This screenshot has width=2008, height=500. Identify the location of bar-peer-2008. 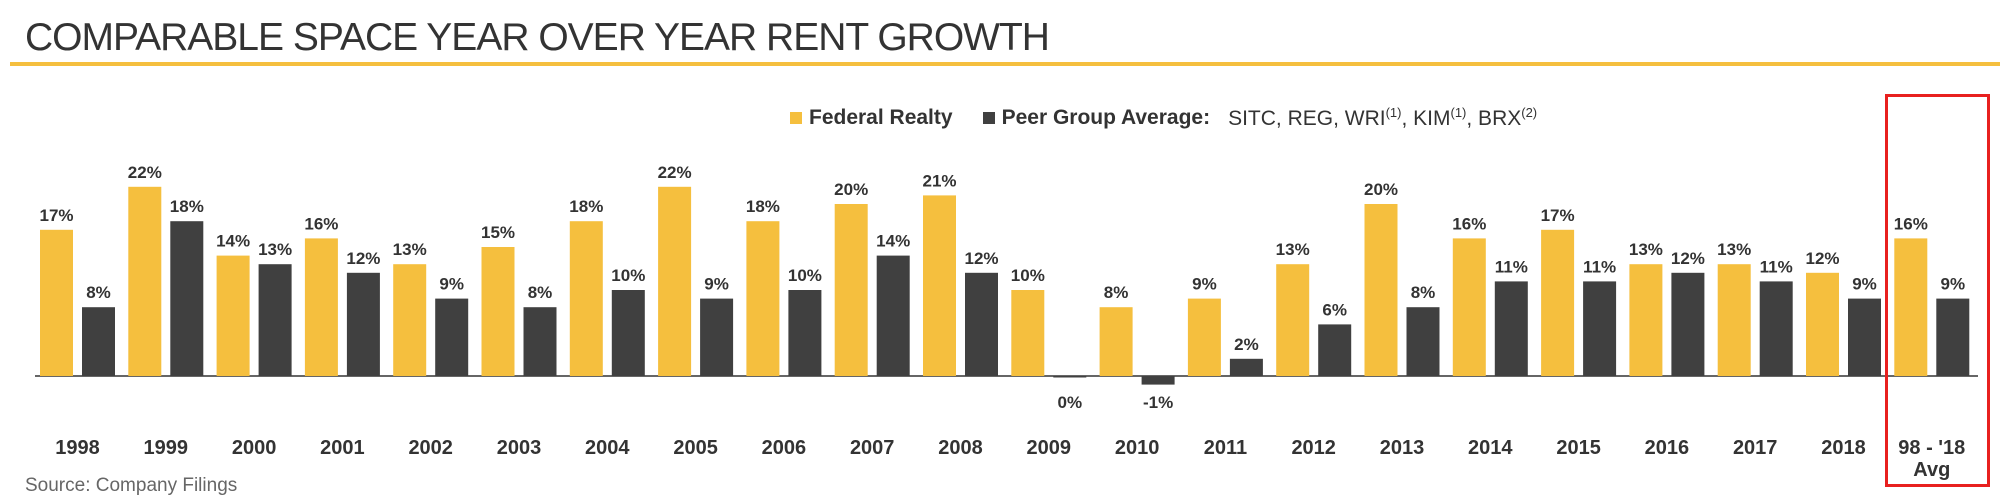
(981, 324).